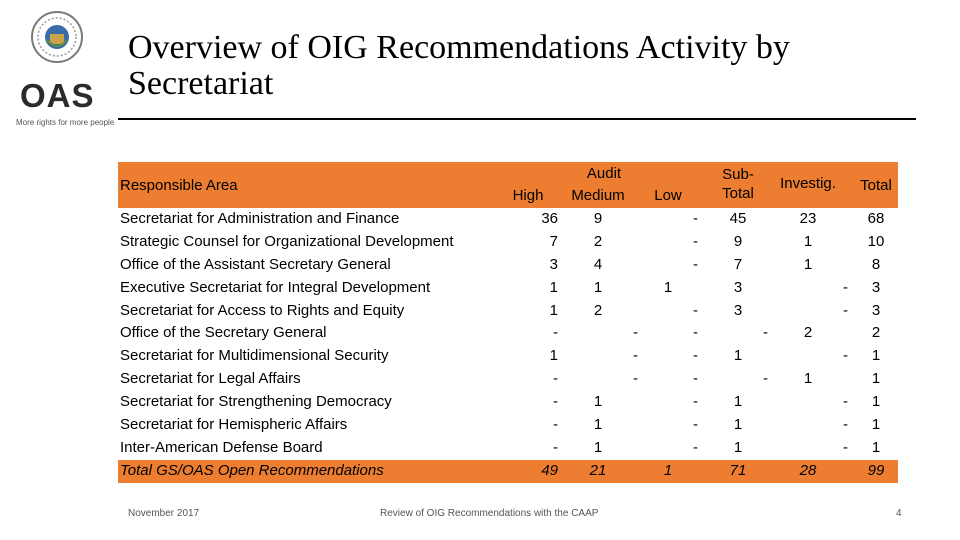 This screenshot has height=540, width=960. I want to click on cell-investig: 23, so click(808, 218).